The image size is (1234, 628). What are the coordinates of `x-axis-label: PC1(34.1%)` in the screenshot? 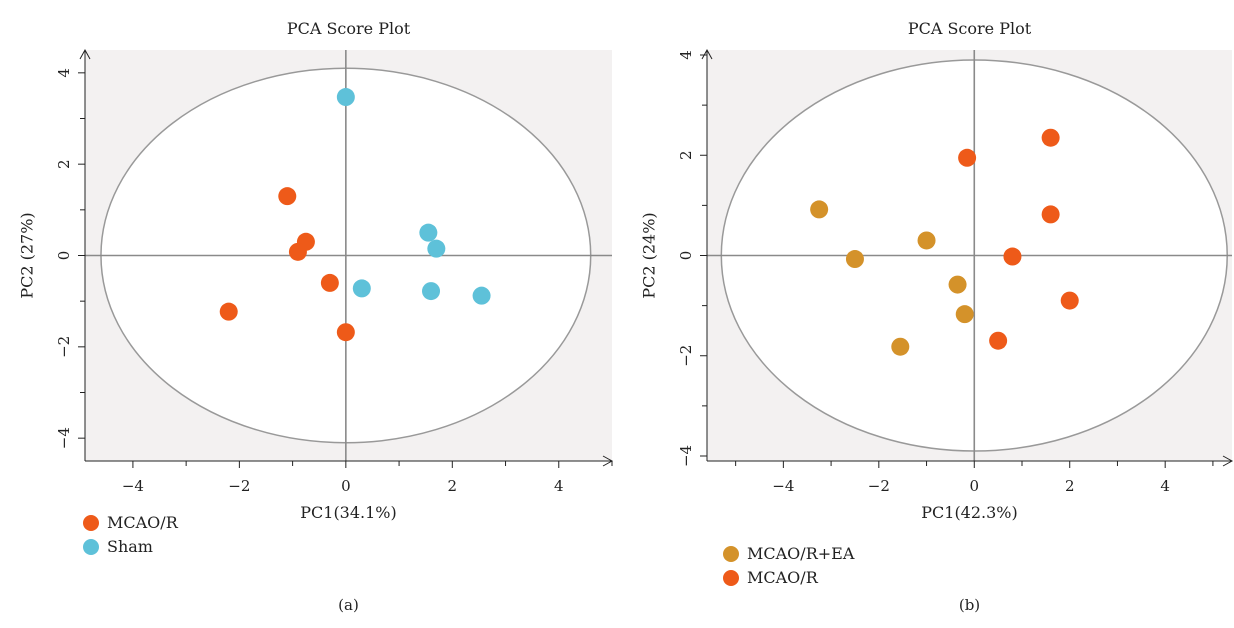 It's located at (348, 512).